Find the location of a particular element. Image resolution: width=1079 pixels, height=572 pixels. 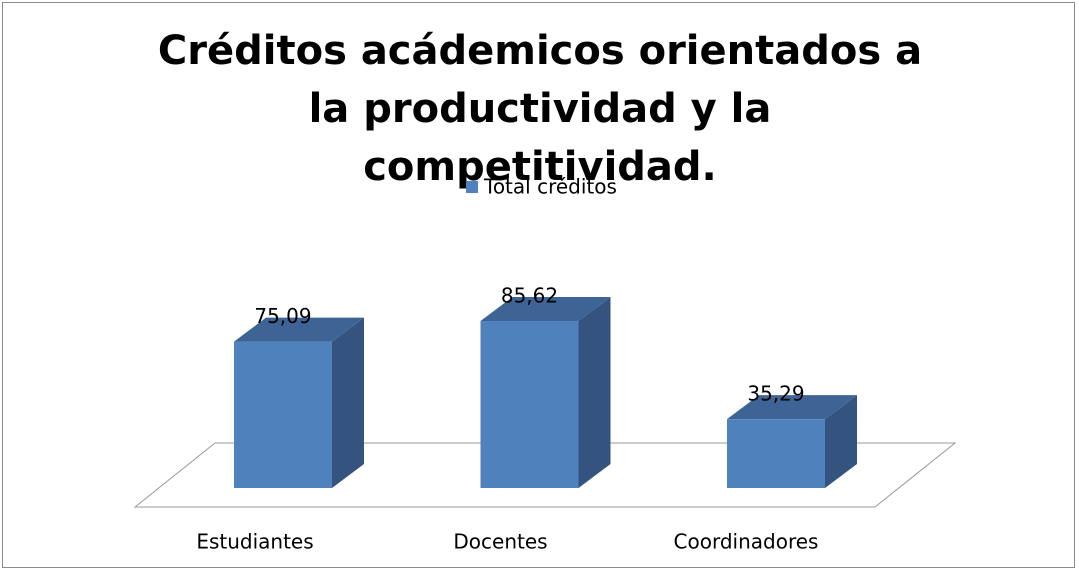

x-tick-label: Estudiantes is located at coordinates (254, 542).